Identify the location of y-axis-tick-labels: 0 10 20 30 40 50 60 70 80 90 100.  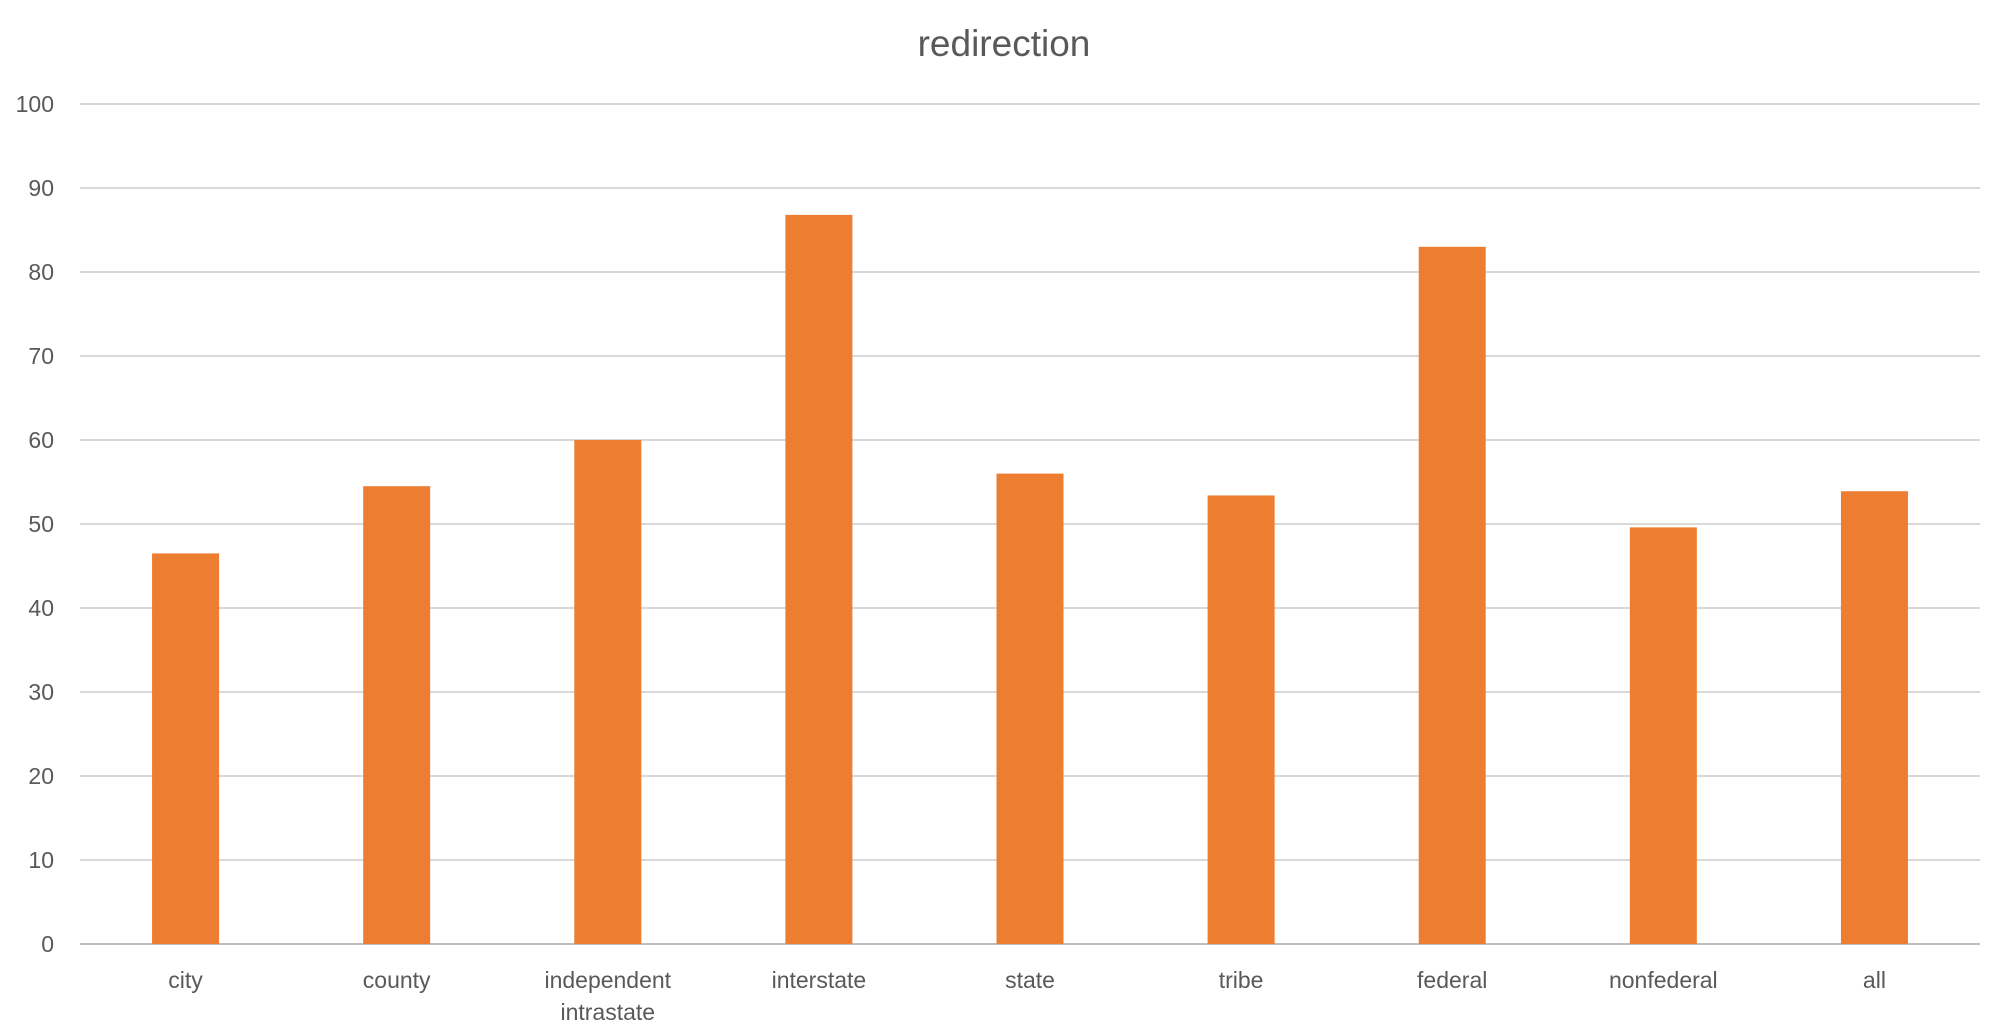
(35, 524).